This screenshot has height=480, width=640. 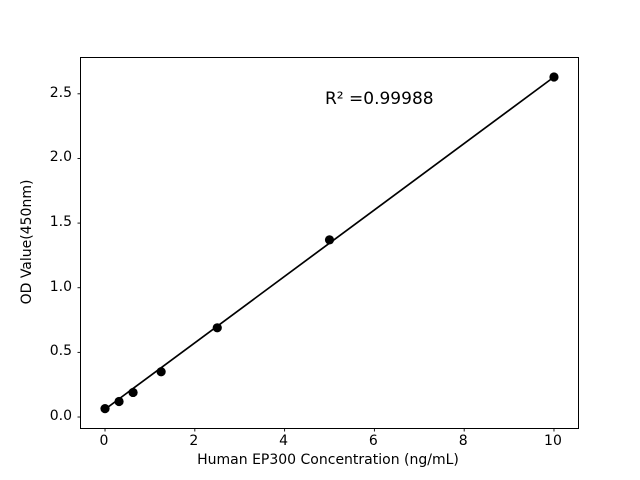 I want to click on r-squared-annotation: R² =0.99988, so click(x=379, y=99).